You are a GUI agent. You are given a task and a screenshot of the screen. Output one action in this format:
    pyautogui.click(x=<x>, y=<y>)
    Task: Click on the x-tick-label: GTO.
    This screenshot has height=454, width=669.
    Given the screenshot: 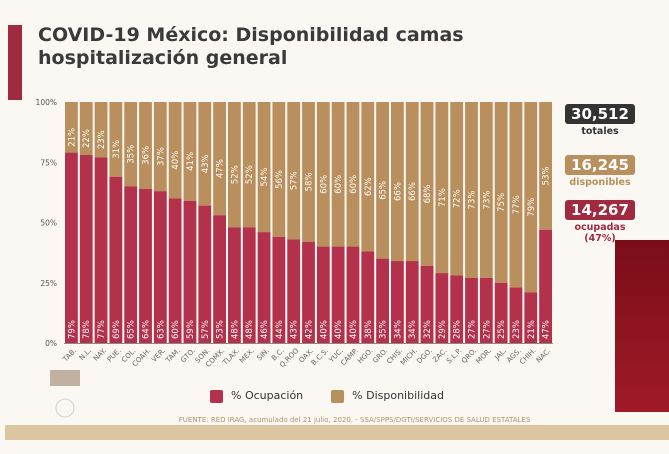 What is the action you would take?
    pyautogui.click(x=188, y=356)
    